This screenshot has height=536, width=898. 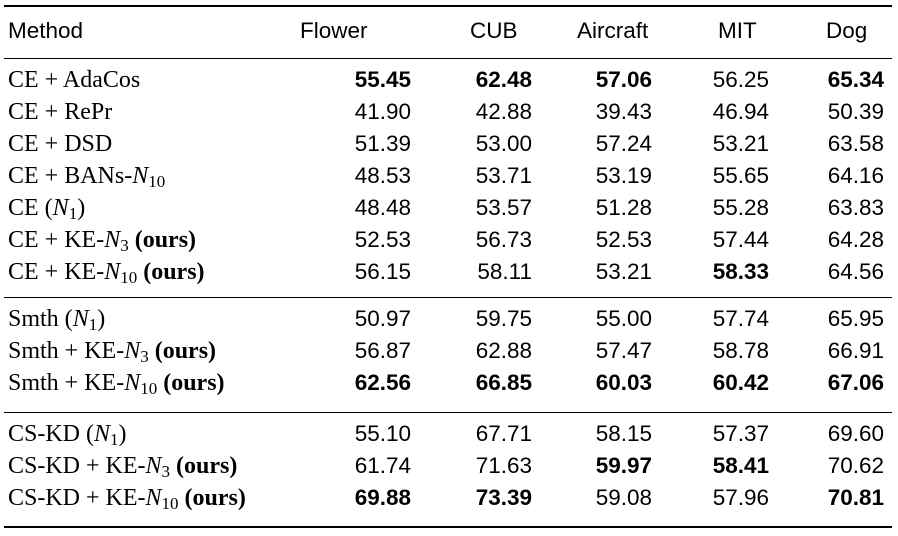 What do you see at coordinates (382, 143) in the screenshot?
I see `flower-value: 51.39` at bounding box center [382, 143].